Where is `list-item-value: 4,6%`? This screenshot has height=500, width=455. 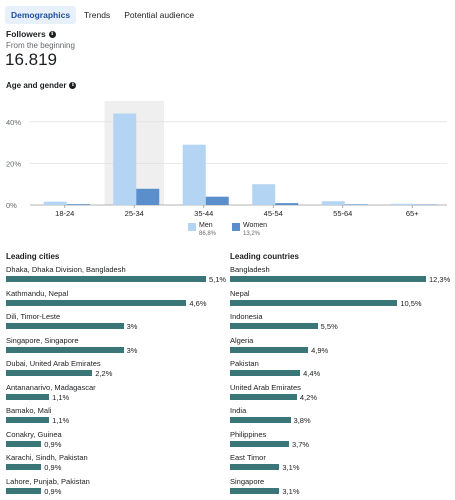 list-item-value: 4,6% is located at coordinates (198, 303).